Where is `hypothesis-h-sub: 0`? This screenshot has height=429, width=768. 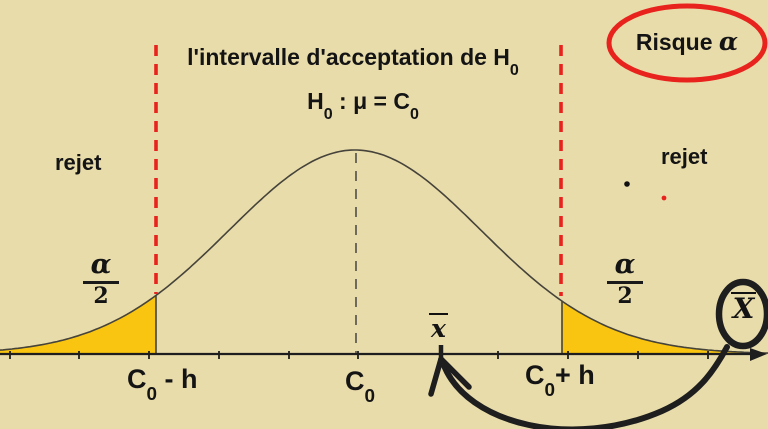 hypothesis-h-sub: 0 is located at coordinates (328, 114).